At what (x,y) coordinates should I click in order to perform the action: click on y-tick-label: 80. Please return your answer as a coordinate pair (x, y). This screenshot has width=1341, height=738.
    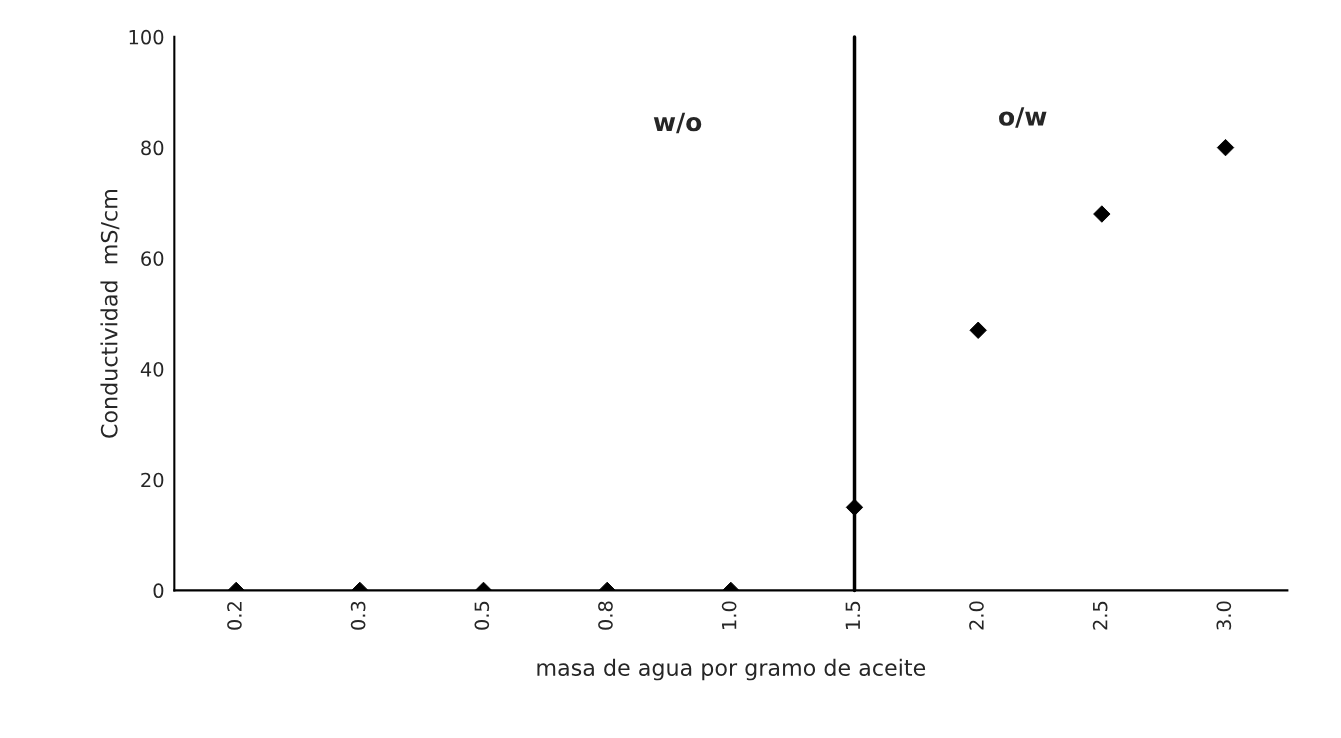
    Looking at the image, I should click on (152, 148).